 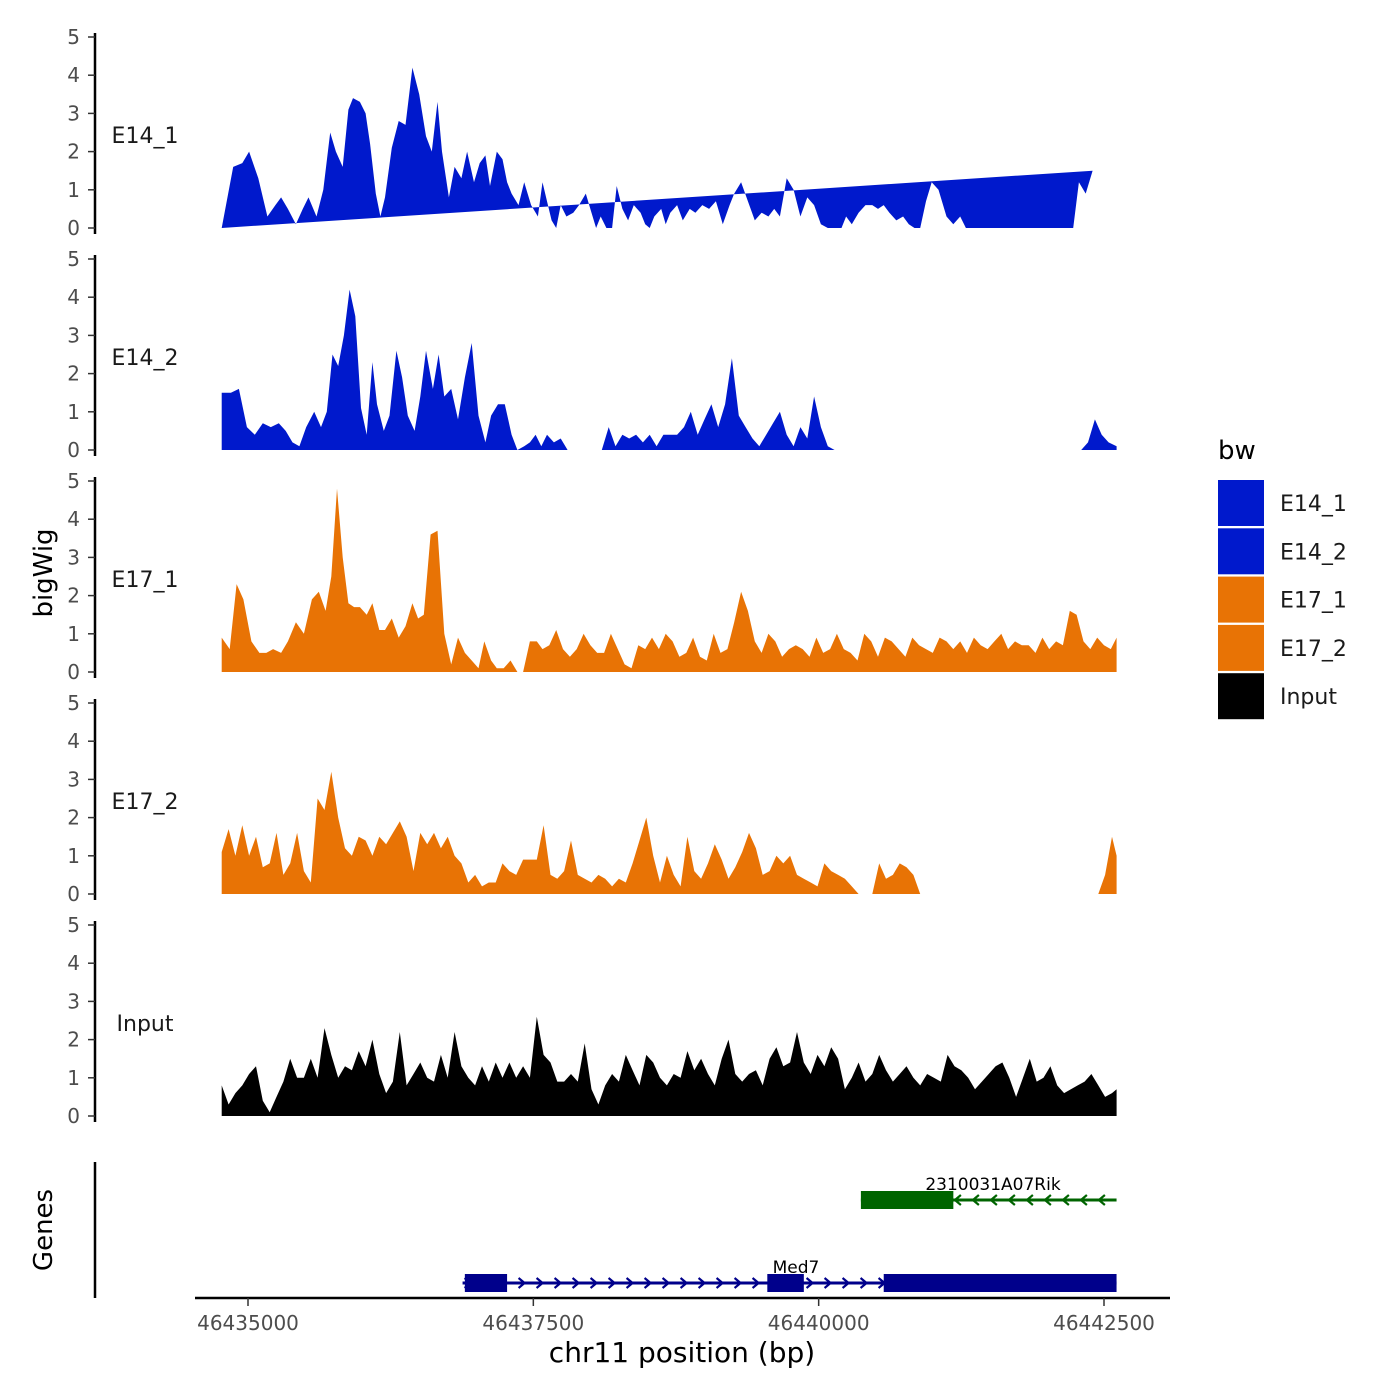 I want to click on genes-panel: Genes 2310031A07Rik Med7, so click(x=573, y=1230).